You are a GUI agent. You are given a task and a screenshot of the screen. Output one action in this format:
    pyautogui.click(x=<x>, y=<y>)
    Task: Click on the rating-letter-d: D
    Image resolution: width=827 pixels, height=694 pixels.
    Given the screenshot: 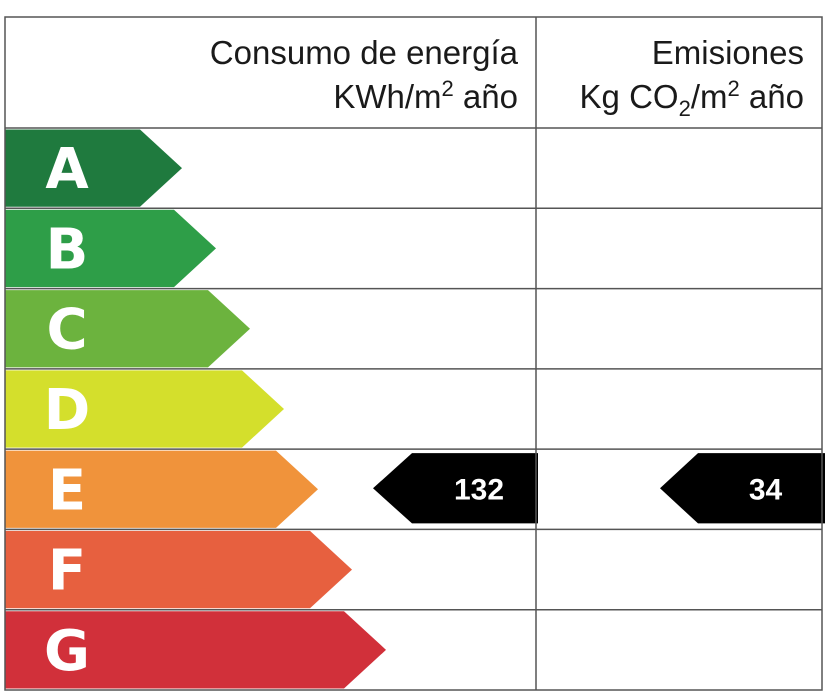 What is the action you would take?
    pyautogui.click(x=67, y=410)
    